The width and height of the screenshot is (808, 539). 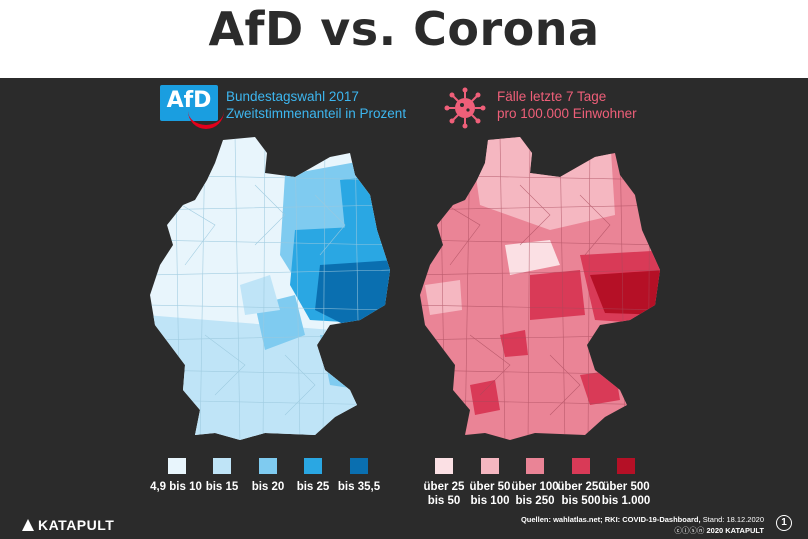 What do you see at coordinates (733, 519) in the screenshot?
I see `sources-stand: Stand: 18.12.2020` at bounding box center [733, 519].